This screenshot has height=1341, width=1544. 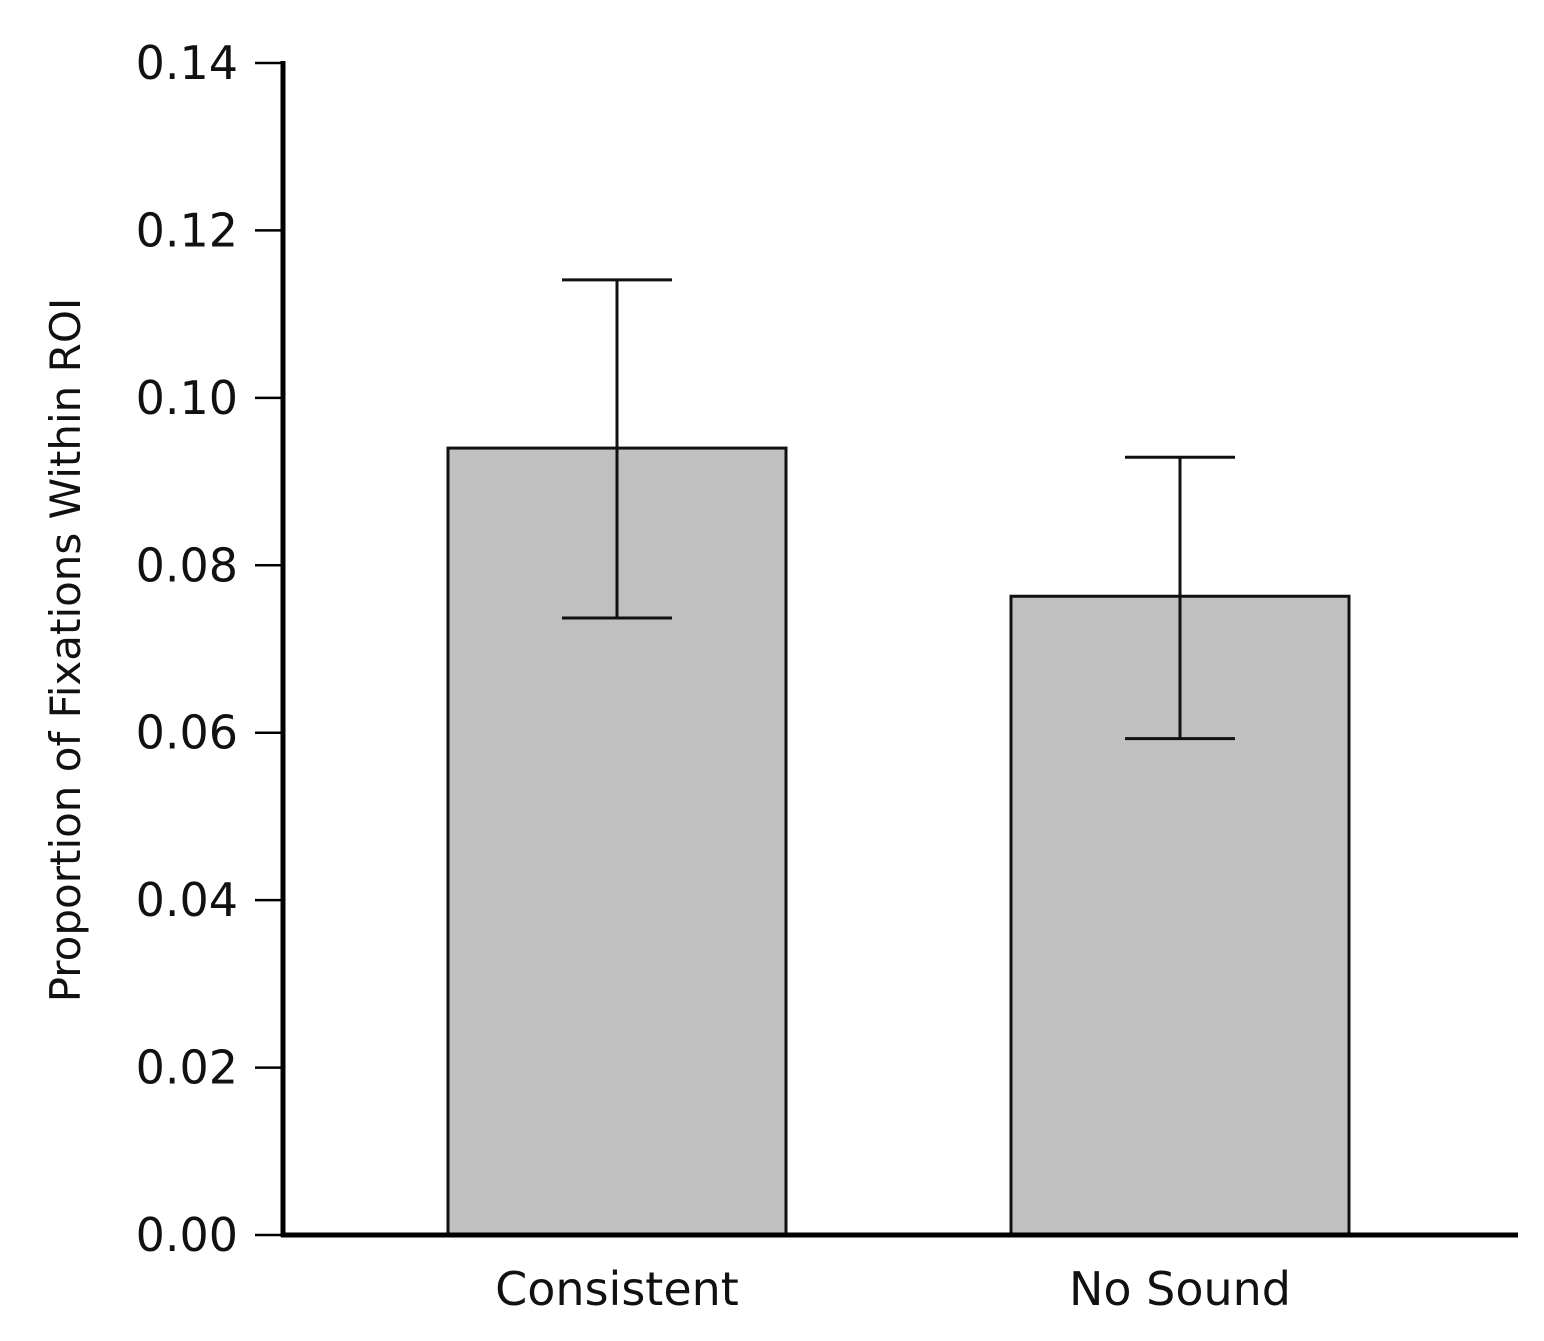 What do you see at coordinates (187, 398) in the screenshot?
I see `y-tick-label: 0.10` at bounding box center [187, 398].